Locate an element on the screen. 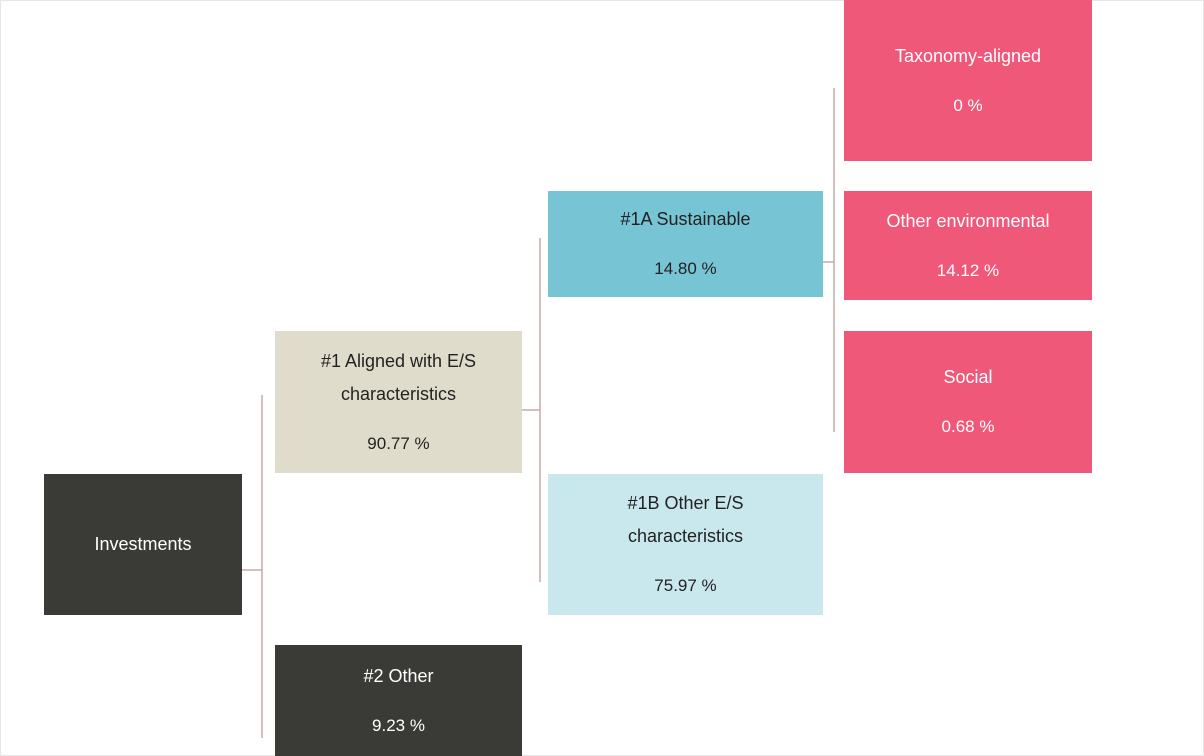  node-label: Other environmental is located at coordinates (968, 220).